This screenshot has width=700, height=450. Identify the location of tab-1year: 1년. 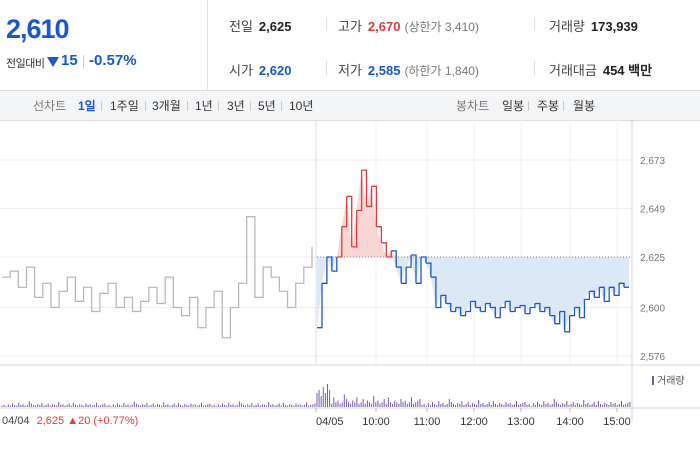
(204, 106).